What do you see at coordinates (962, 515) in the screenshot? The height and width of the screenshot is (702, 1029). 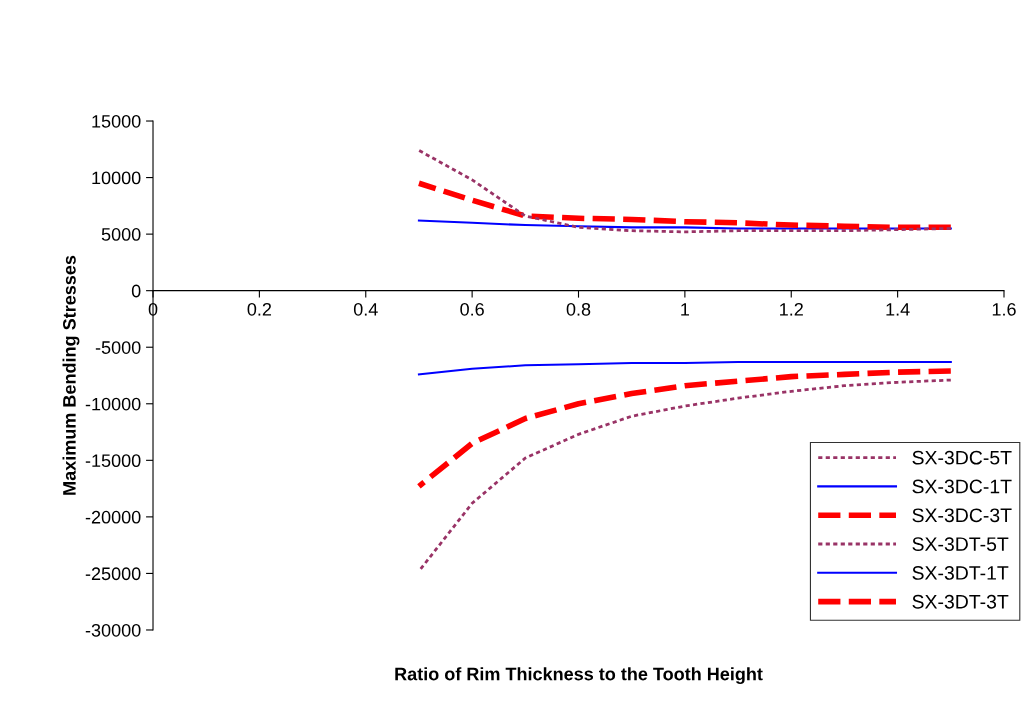 I see `legend-label: SX-3DC-3T` at bounding box center [962, 515].